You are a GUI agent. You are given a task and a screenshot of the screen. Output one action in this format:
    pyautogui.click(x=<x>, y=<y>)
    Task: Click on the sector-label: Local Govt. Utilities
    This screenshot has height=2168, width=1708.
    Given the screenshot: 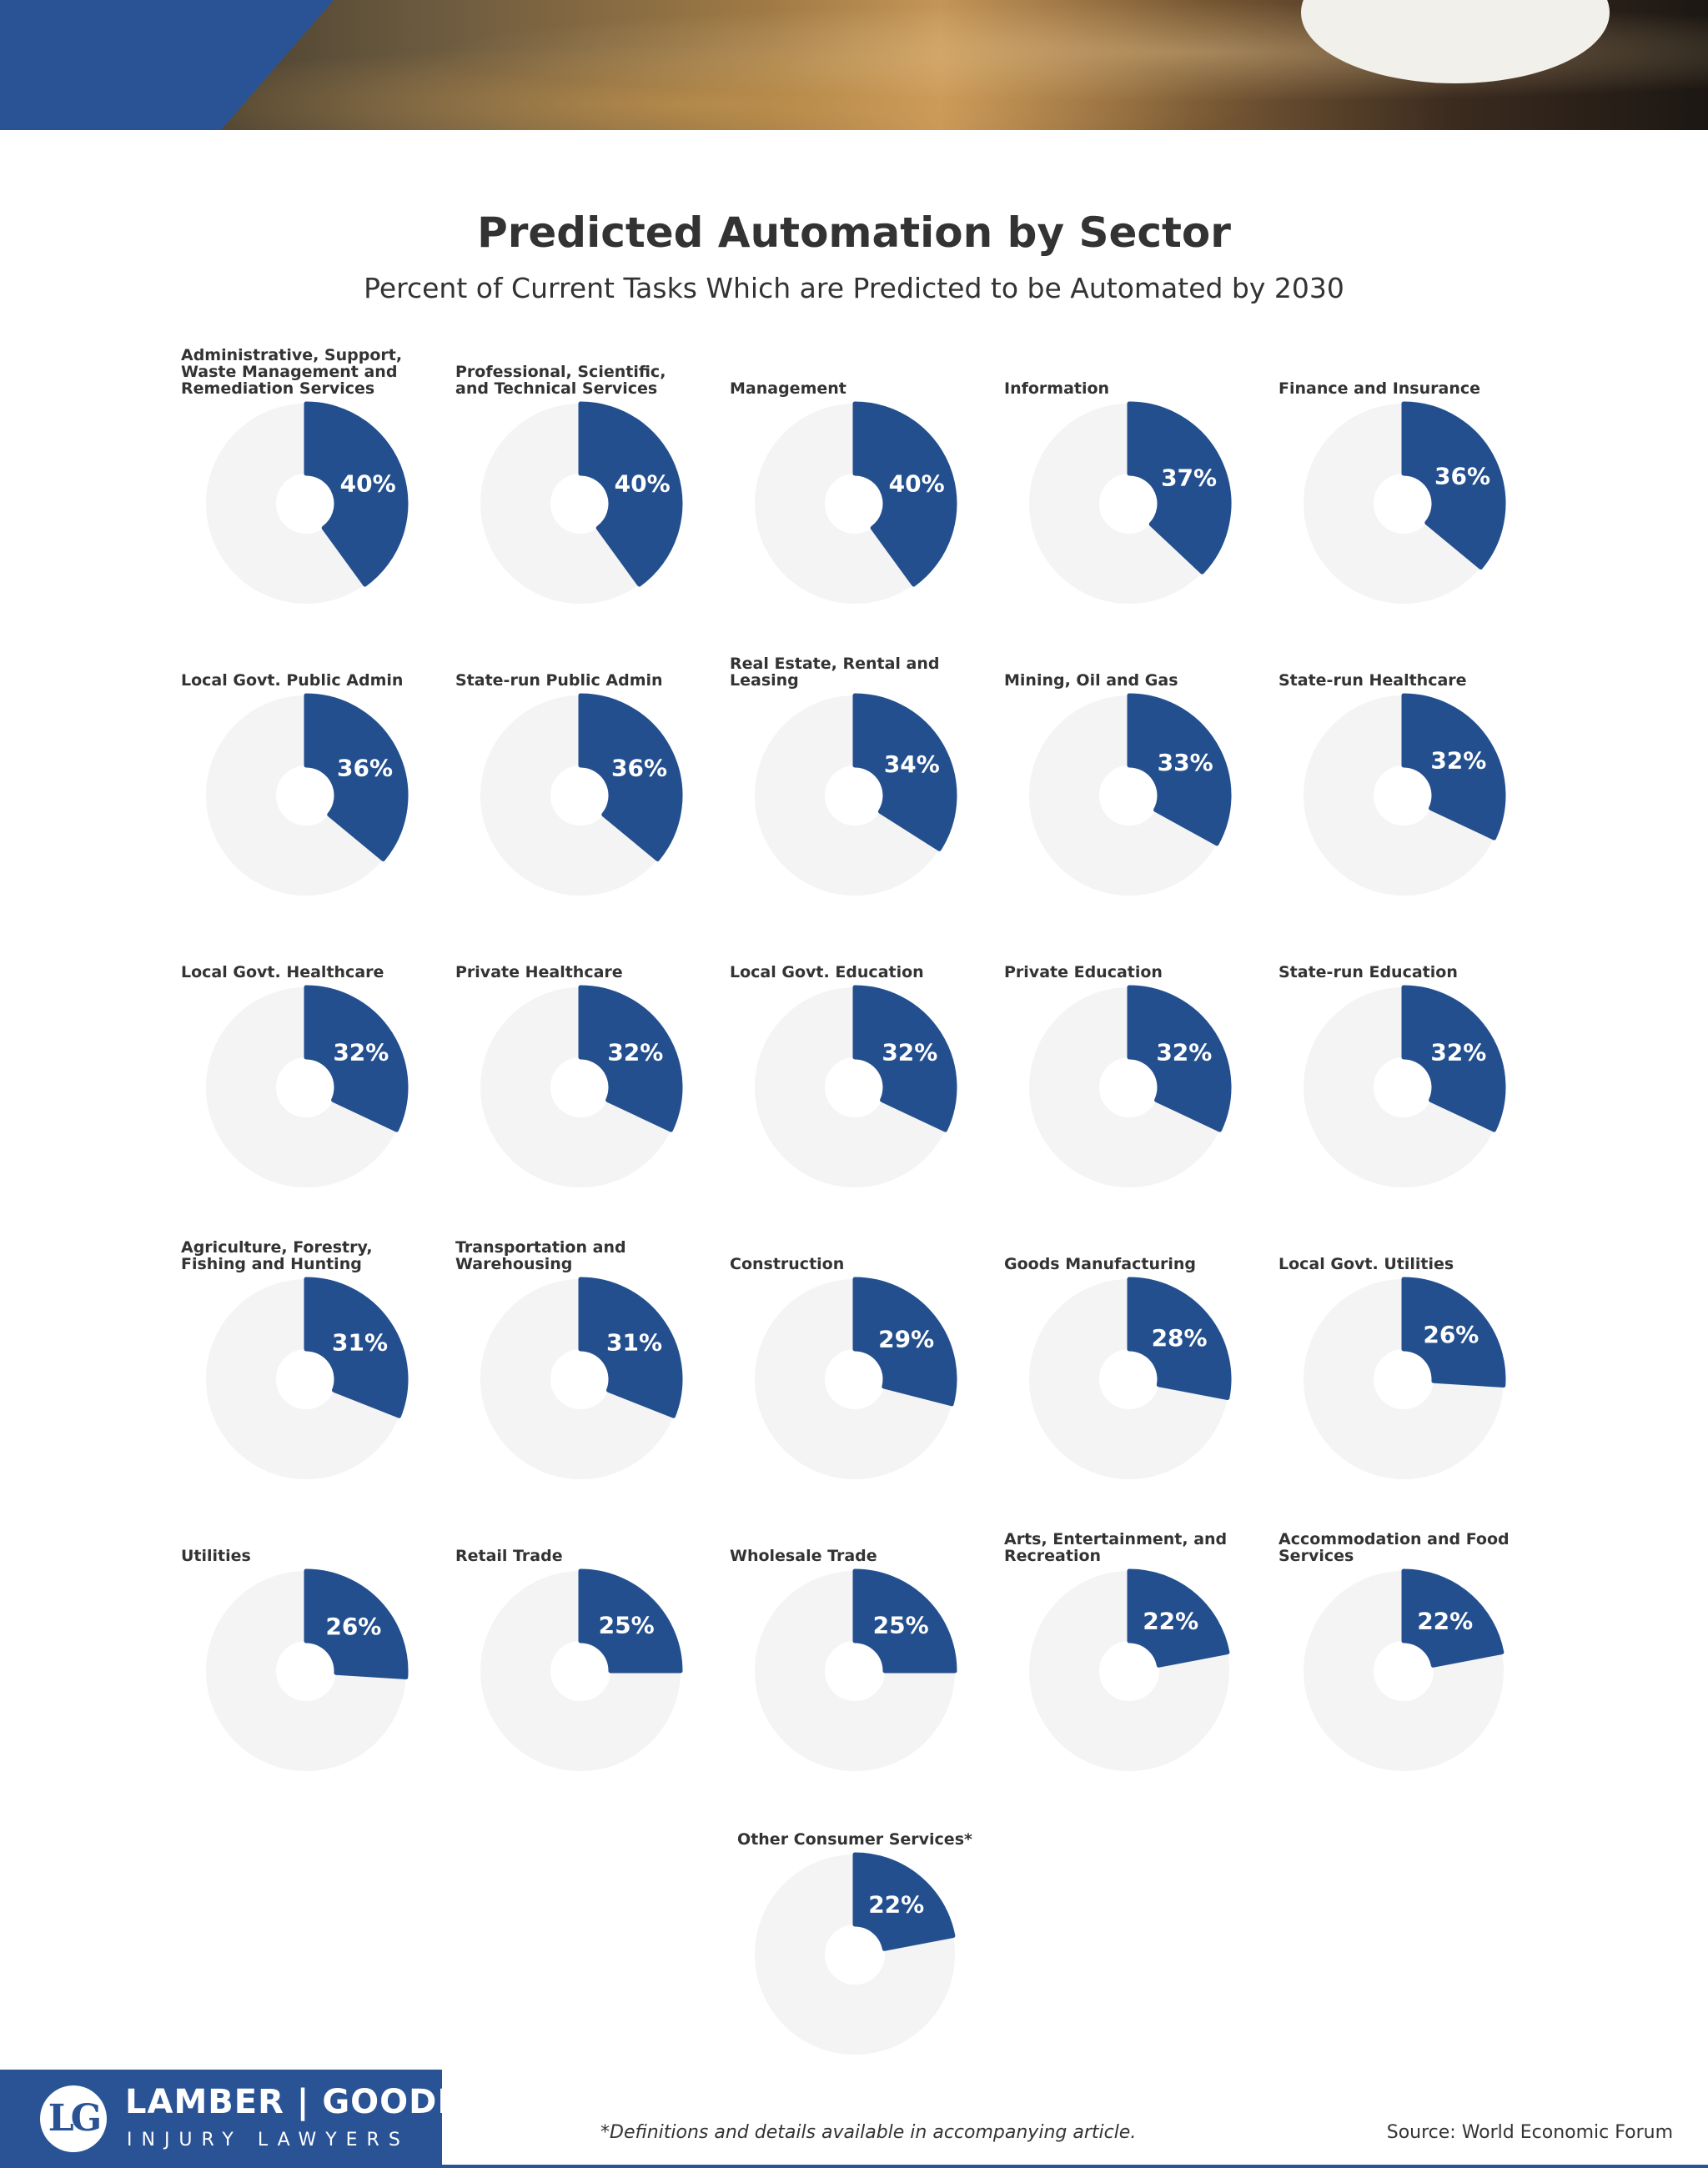 What is the action you would take?
    pyautogui.click(x=1366, y=1264)
    